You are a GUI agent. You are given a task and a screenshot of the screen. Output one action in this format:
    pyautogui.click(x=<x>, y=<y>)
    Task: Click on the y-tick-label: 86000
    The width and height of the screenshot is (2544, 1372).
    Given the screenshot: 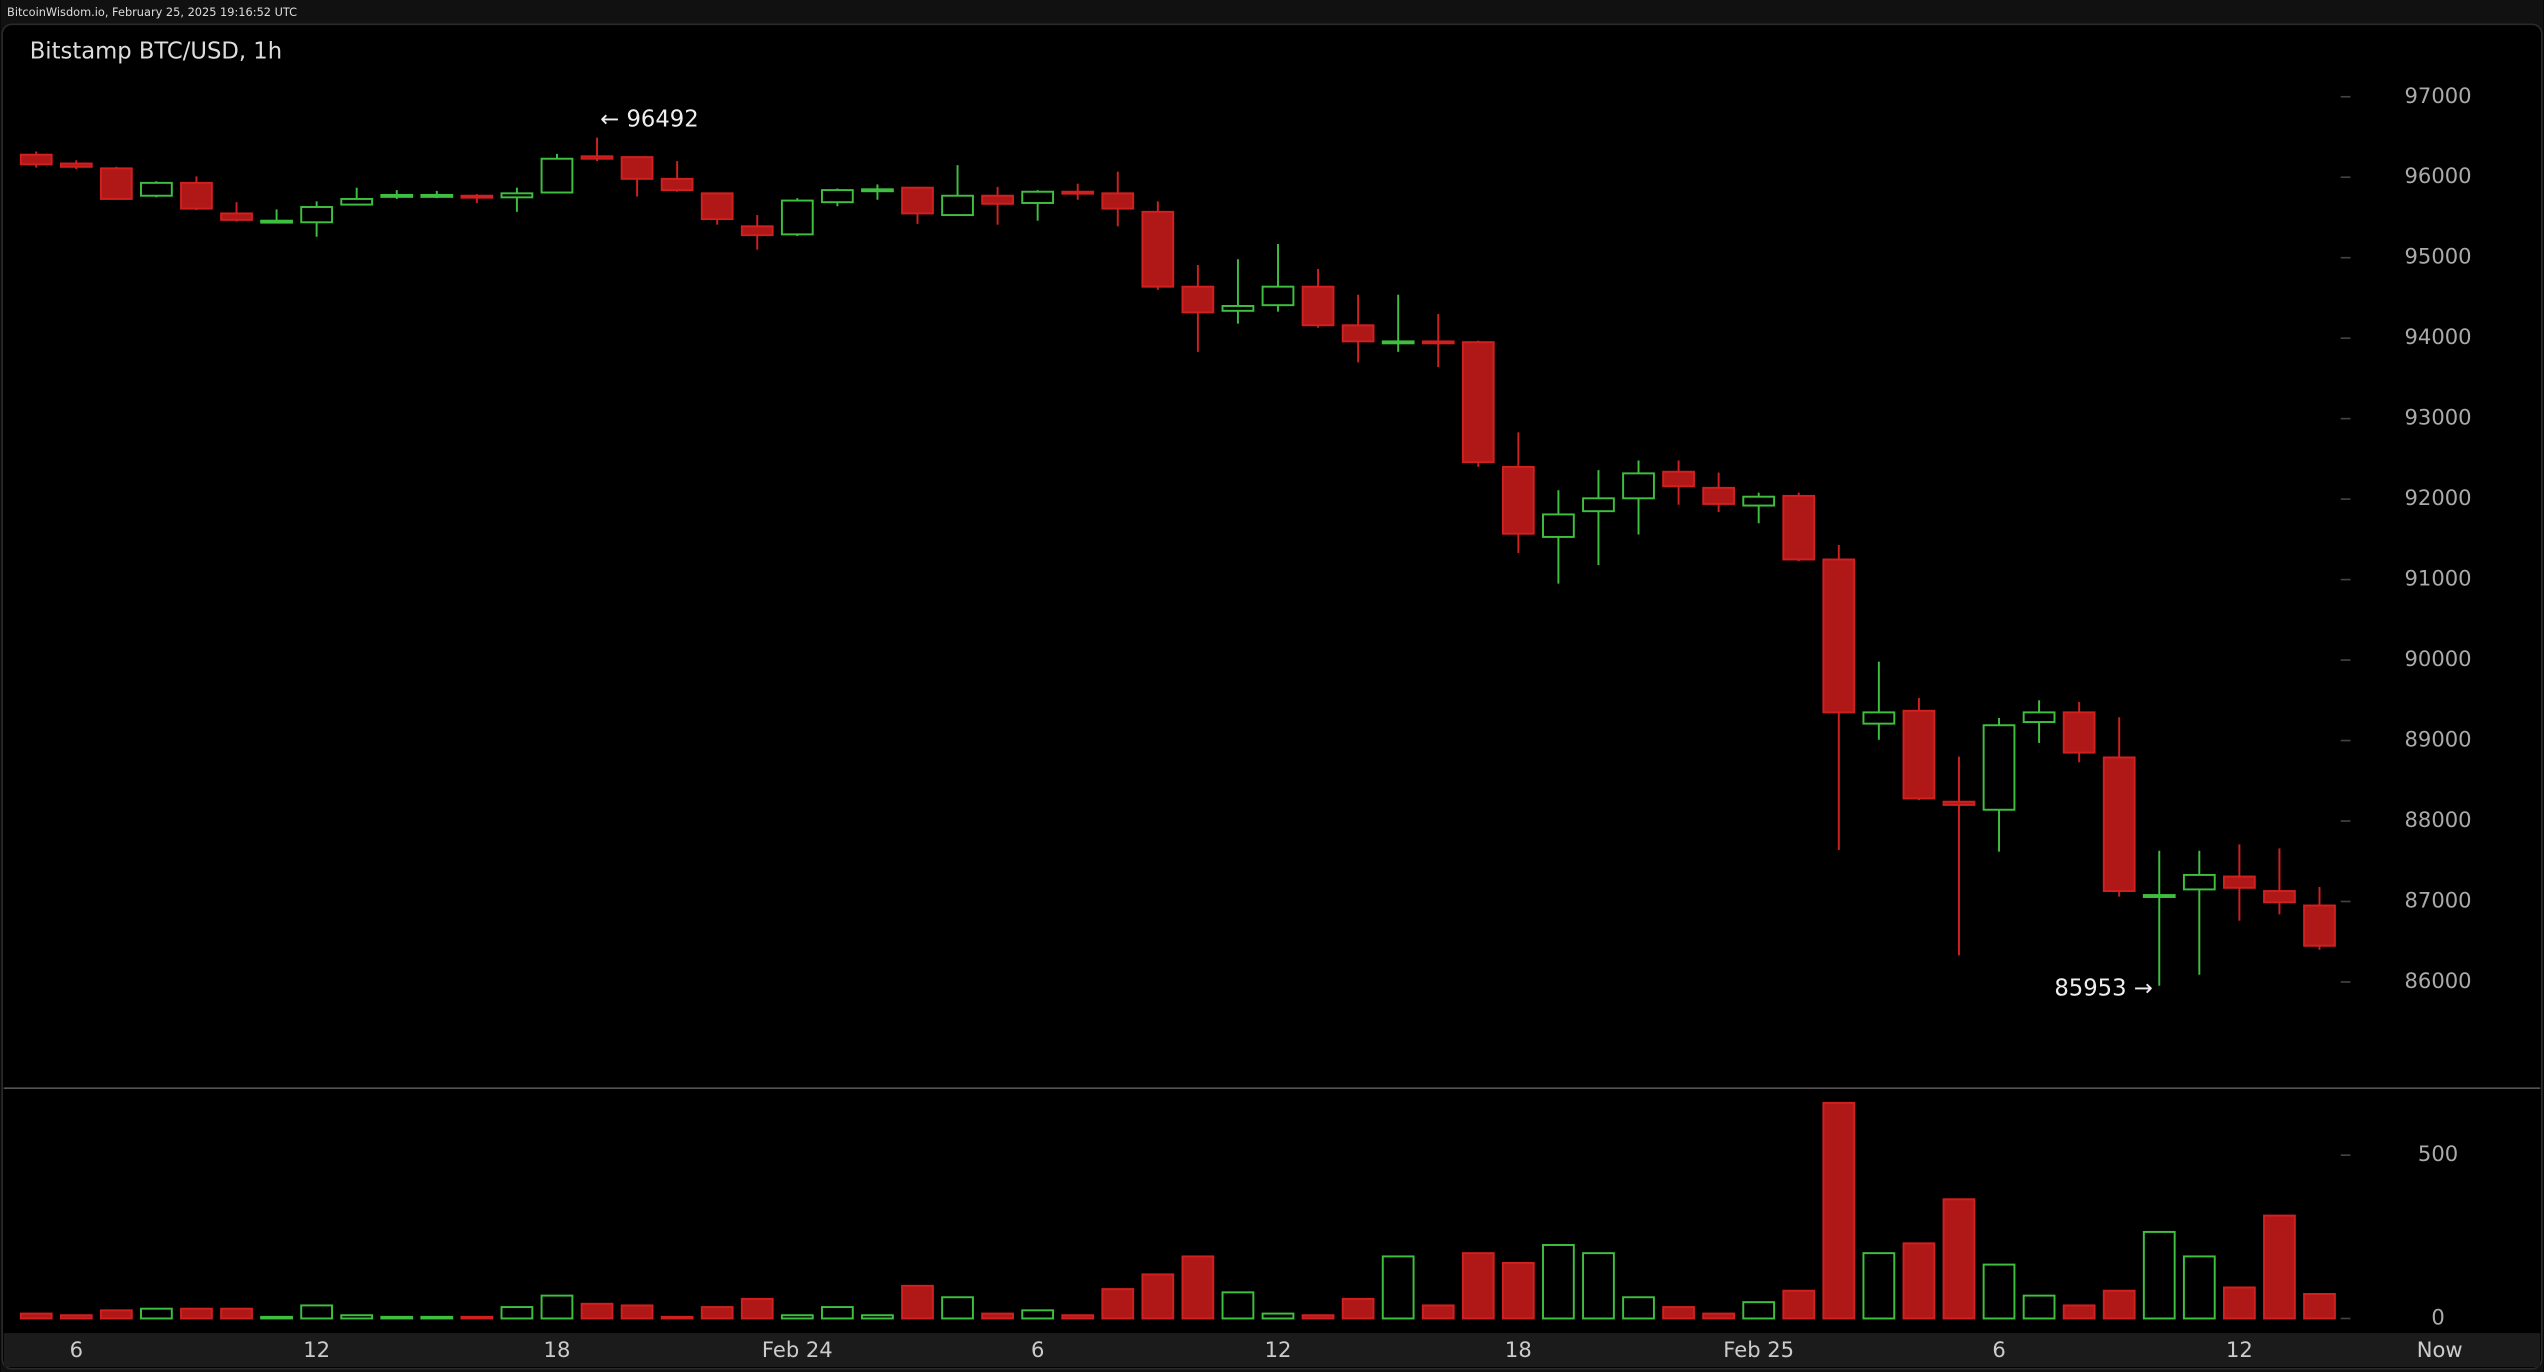 What is the action you would take?
    pyautogui.click(x=2438, y=980)
    